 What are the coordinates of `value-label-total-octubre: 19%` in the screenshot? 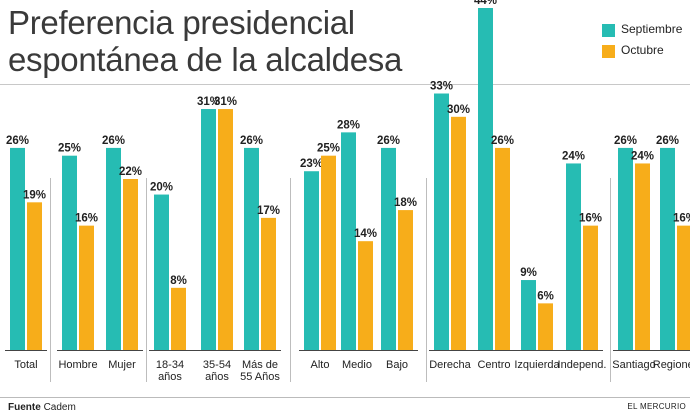 It's located at (34, 195).